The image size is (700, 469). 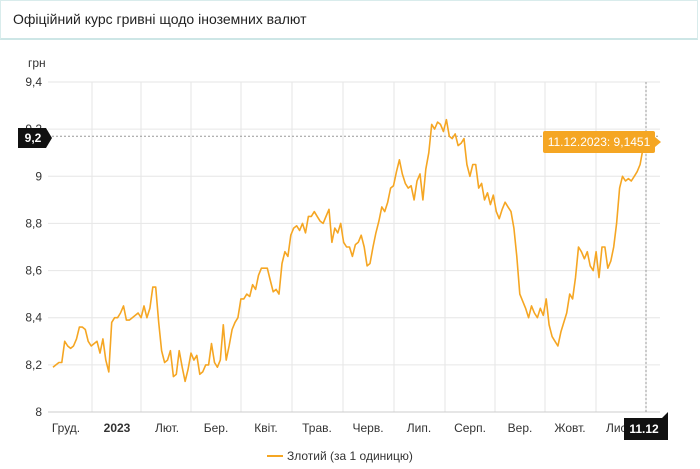 I want to click on tooltip: 11.12.2023: 9,1451, so click(x=602, y=142).